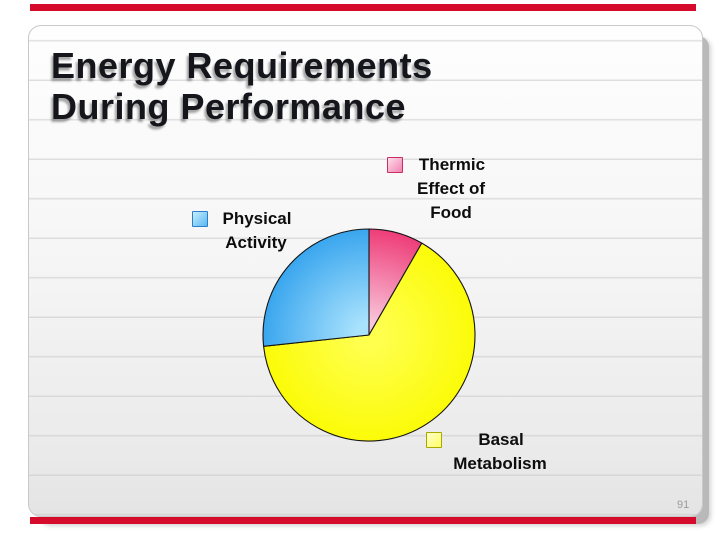  What do you see at coordinates (200, 219) in the screenshot?
I see `physical-legend-swatch` at bounding box center [200, 219].